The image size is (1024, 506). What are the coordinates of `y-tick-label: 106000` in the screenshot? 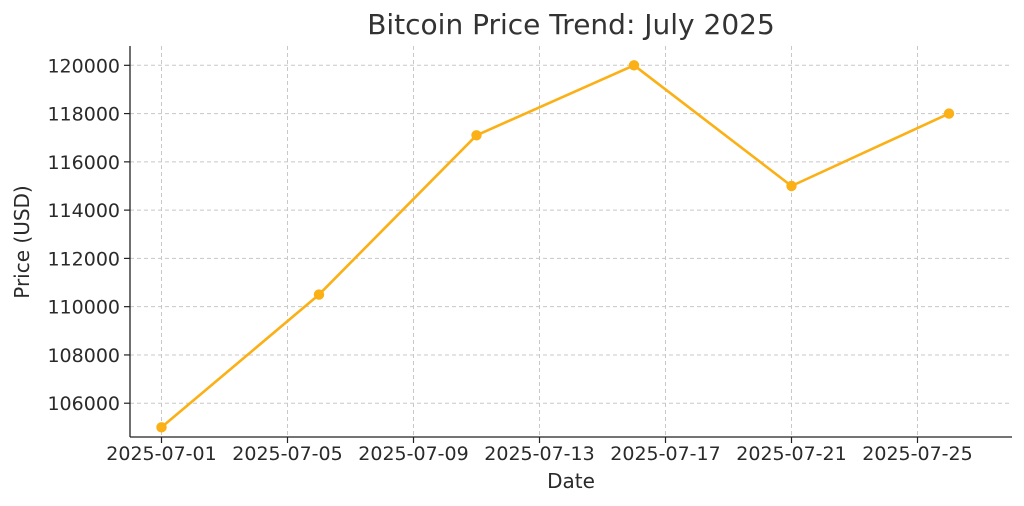 It's located at (83, 404).